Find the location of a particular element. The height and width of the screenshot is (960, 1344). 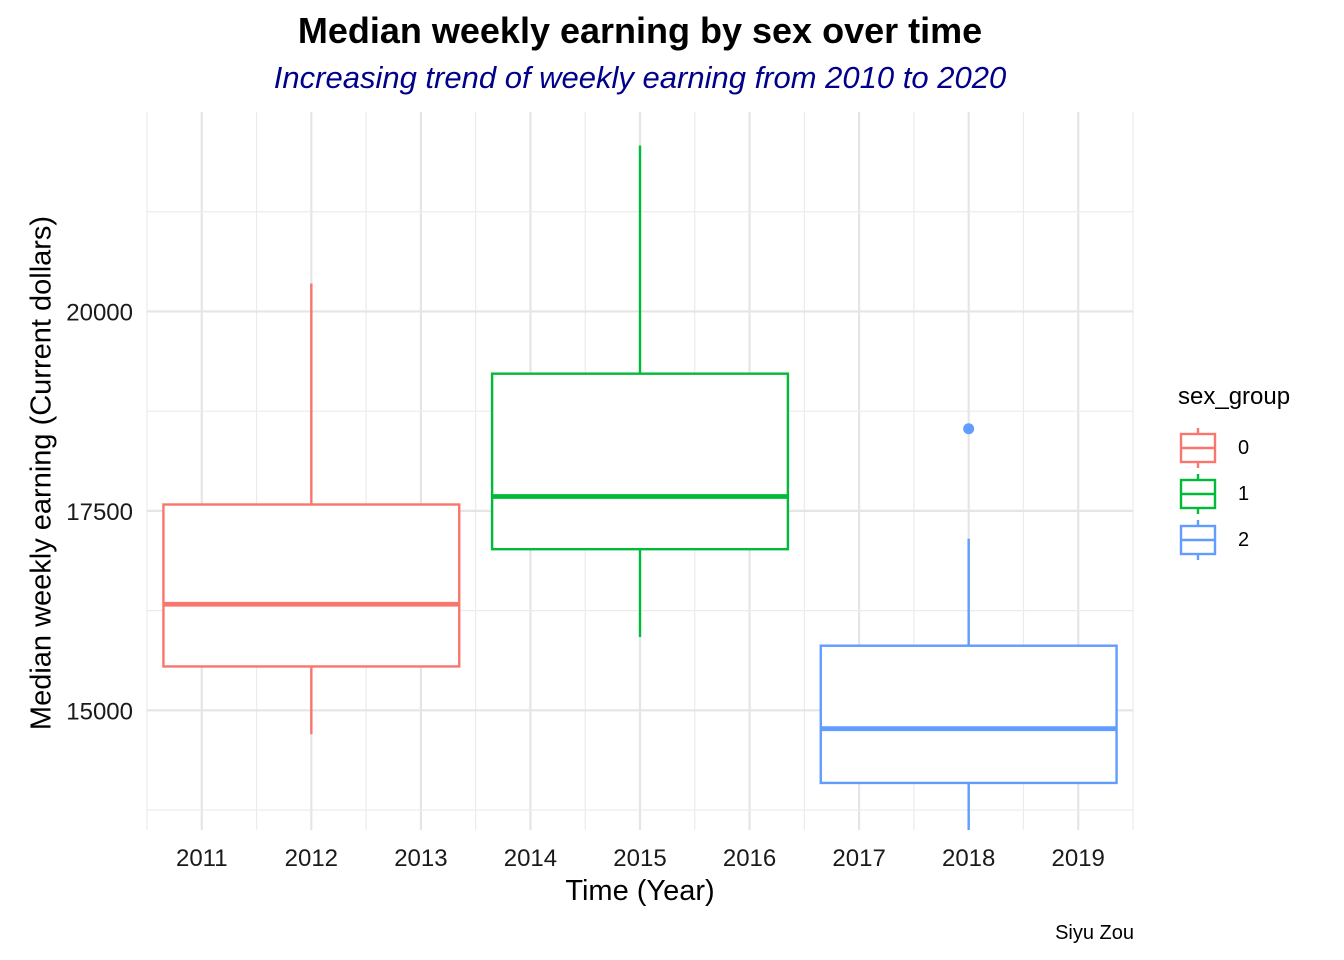

legend-items: 0 1 2 is located at coordinates (1234, 494).